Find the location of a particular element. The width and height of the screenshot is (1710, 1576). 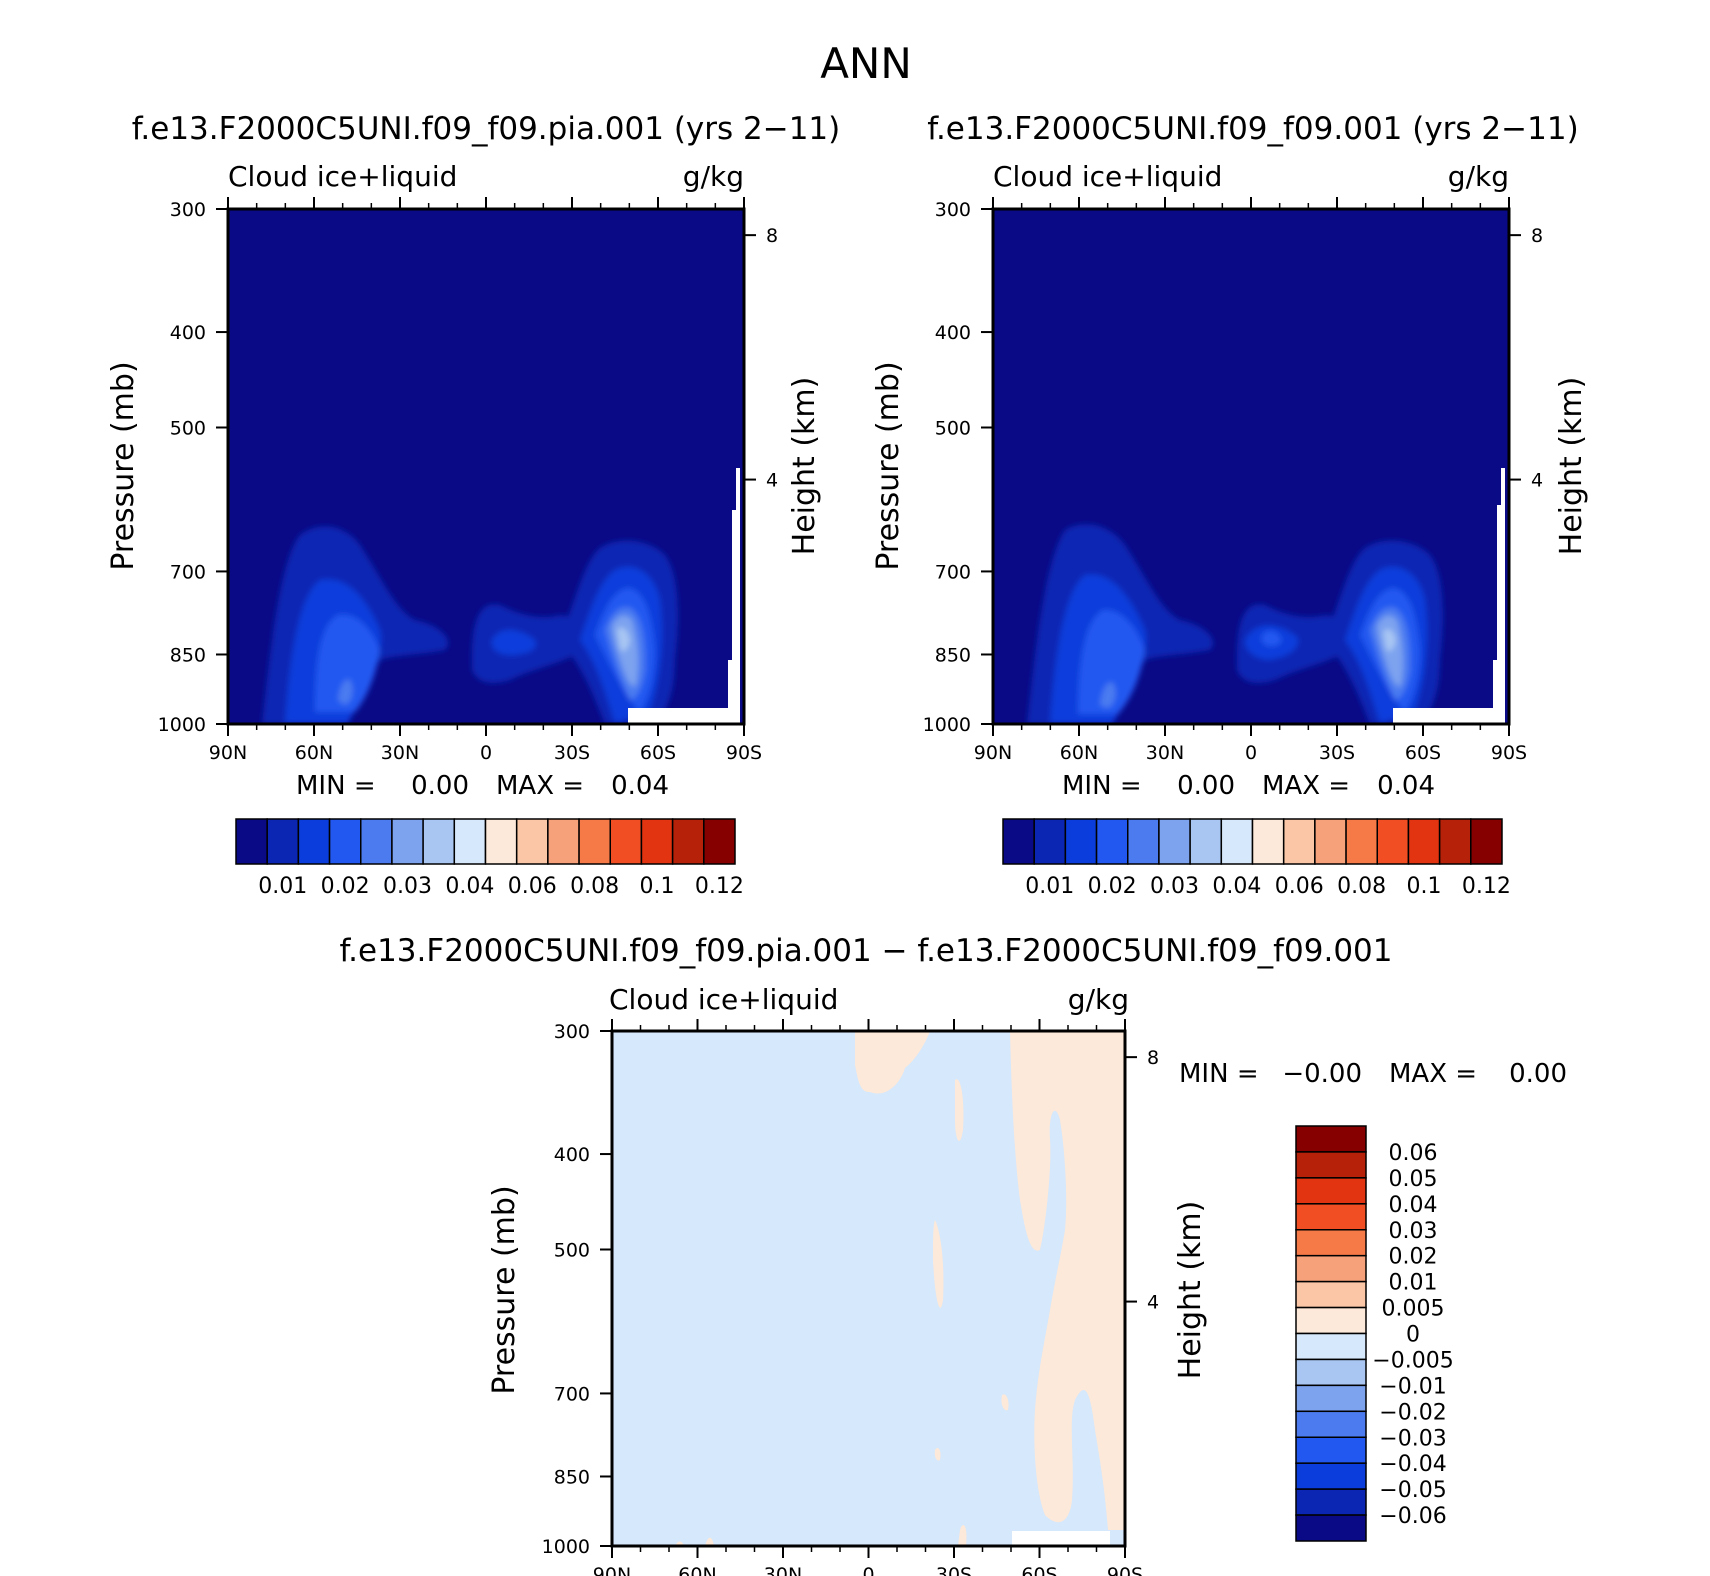

y-tick-label: 850 is located at coordinates (188, 655).